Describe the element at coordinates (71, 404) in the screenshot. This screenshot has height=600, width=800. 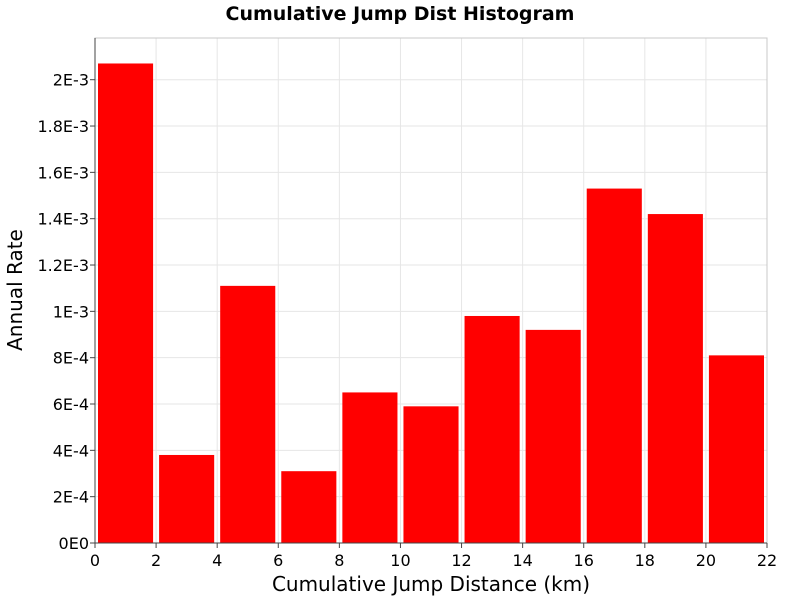
I see `y-tick-label: 6E-4` at that location.